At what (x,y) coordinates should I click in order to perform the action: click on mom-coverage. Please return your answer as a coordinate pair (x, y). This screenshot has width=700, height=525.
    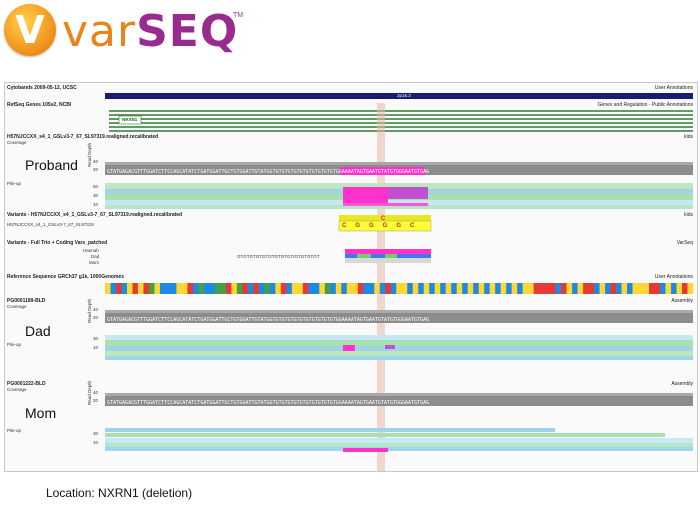
    Looking at the image, I should click on (399, 401).